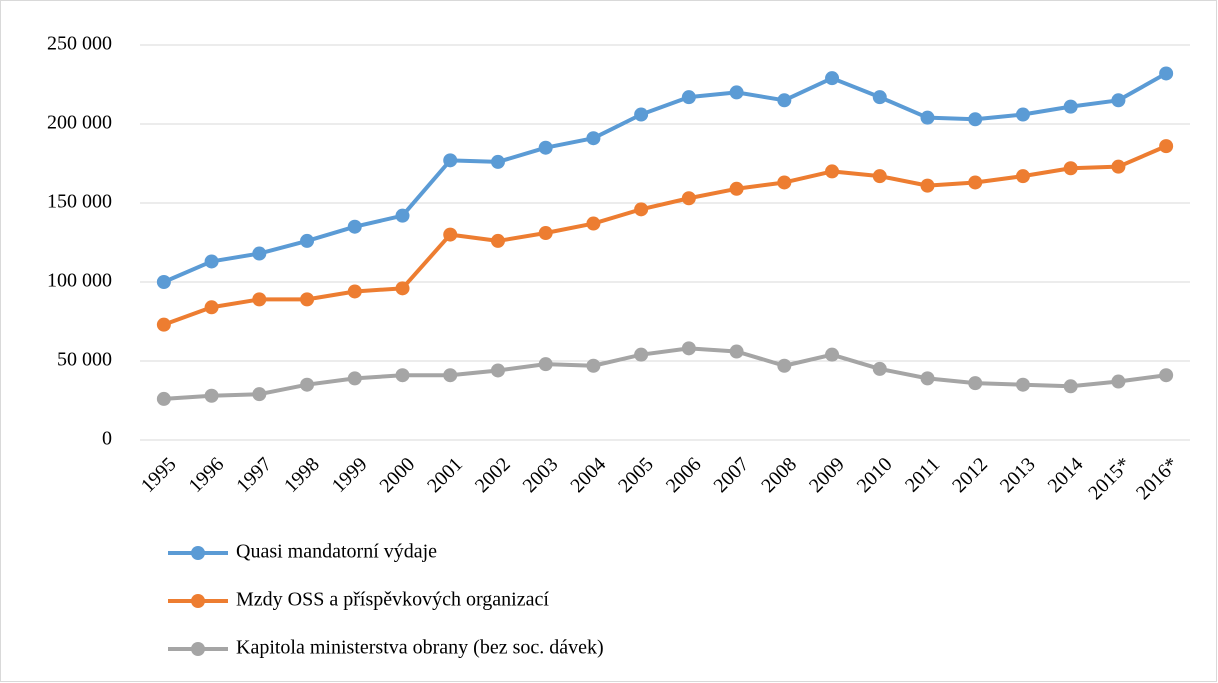 The image size is (1218, 683). Describe the element at coordinates (336, 552) in the screenshot. I see `legend-label: Quasi mandatorní výdaje` at that location.